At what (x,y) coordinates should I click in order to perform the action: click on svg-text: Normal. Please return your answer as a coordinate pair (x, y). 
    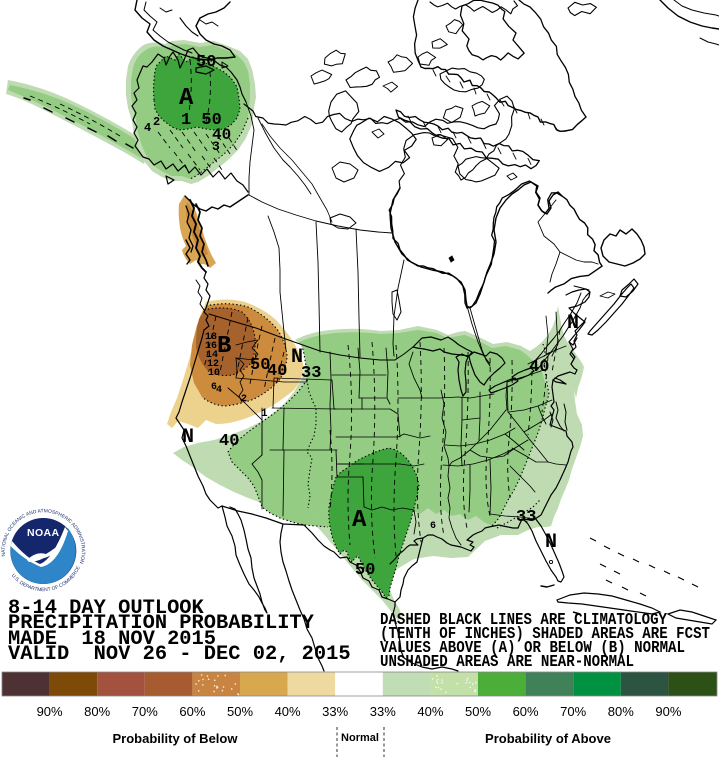
    Looking at the image, I should click on (360, 738).